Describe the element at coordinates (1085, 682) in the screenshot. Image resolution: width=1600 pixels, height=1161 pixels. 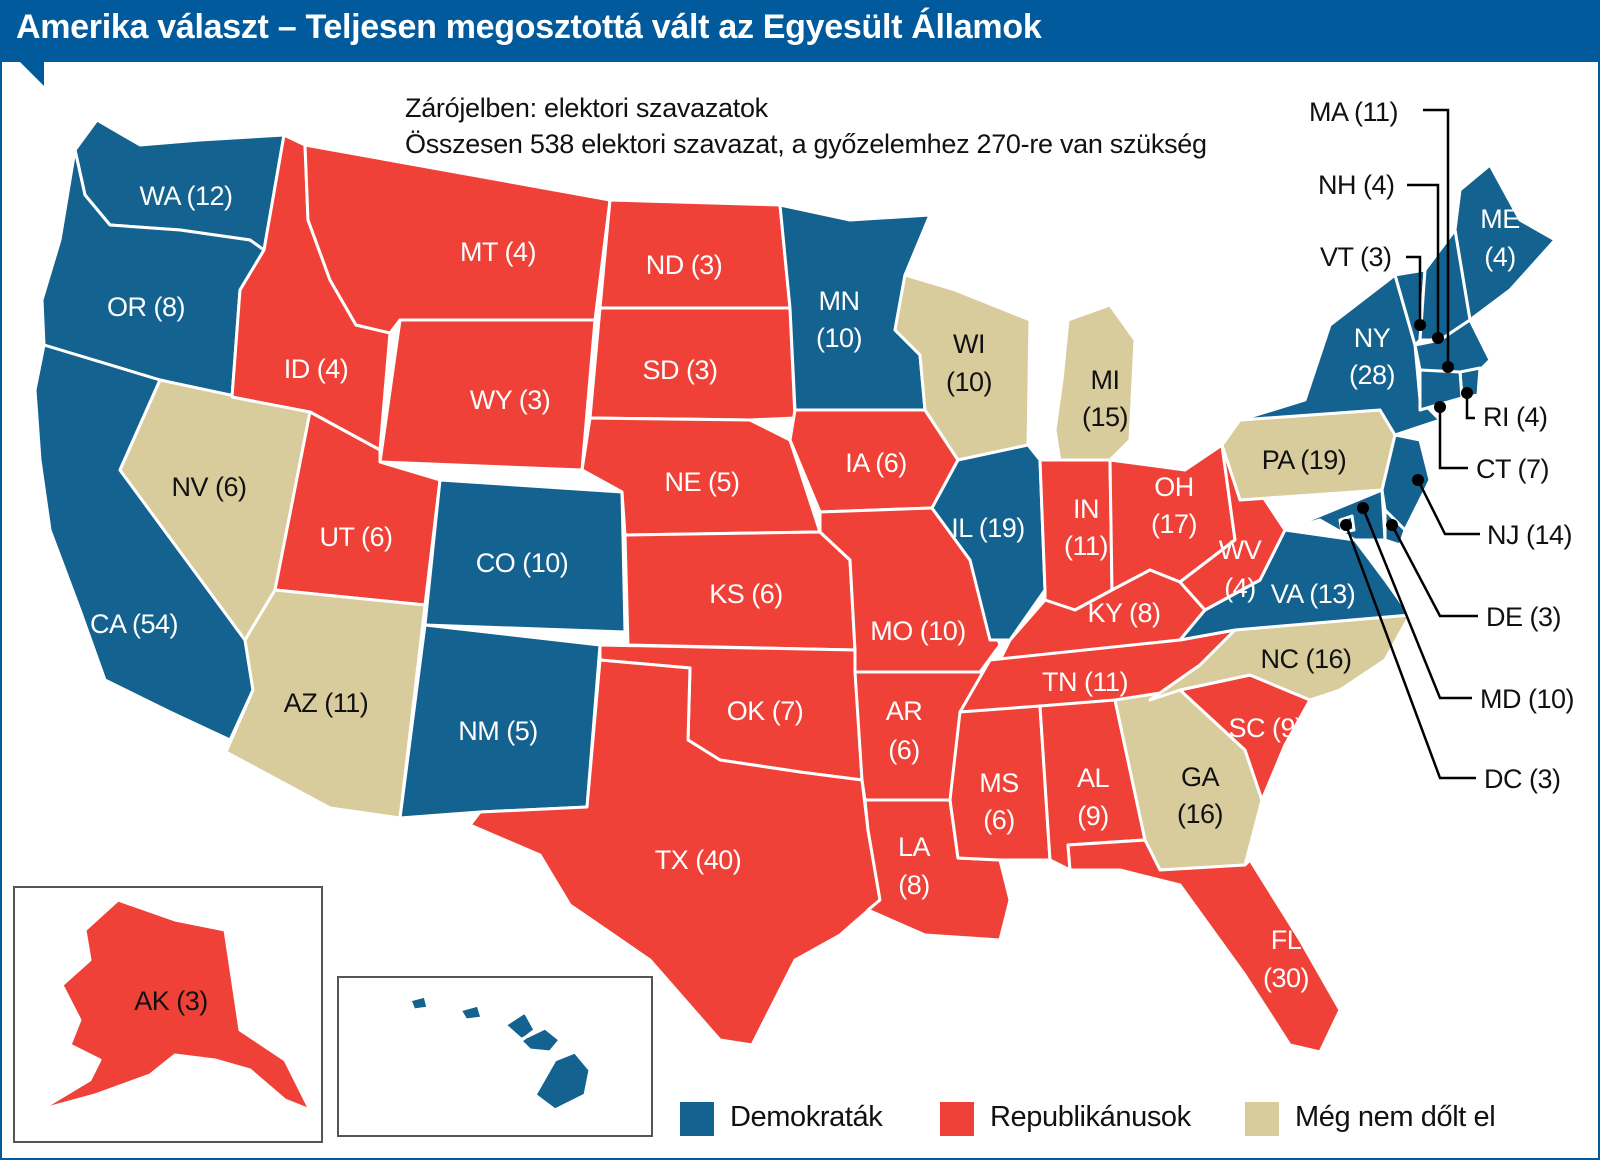
I see `state-label-tn: TN (11)` at that location.